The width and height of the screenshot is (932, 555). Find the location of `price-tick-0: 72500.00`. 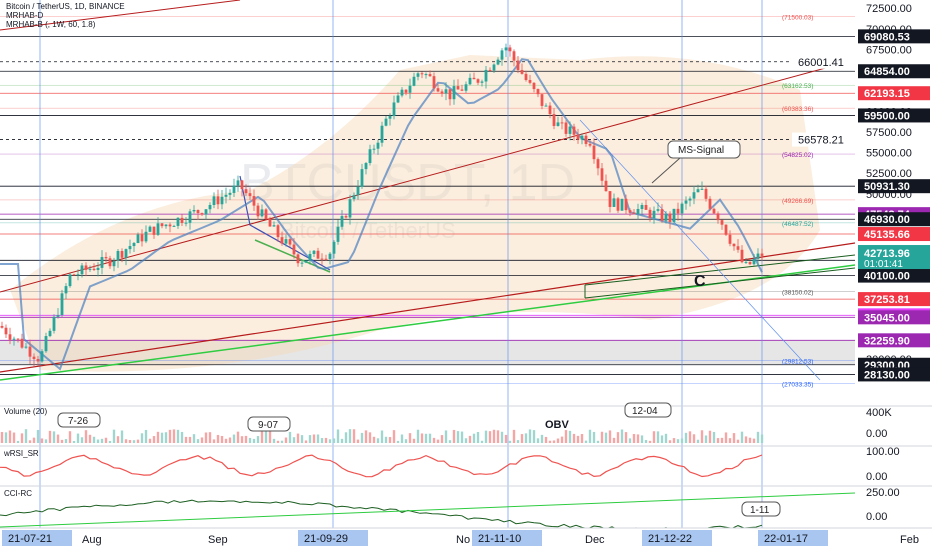

price-tick-0: 72500.00 is located at coordinates (889, 9).